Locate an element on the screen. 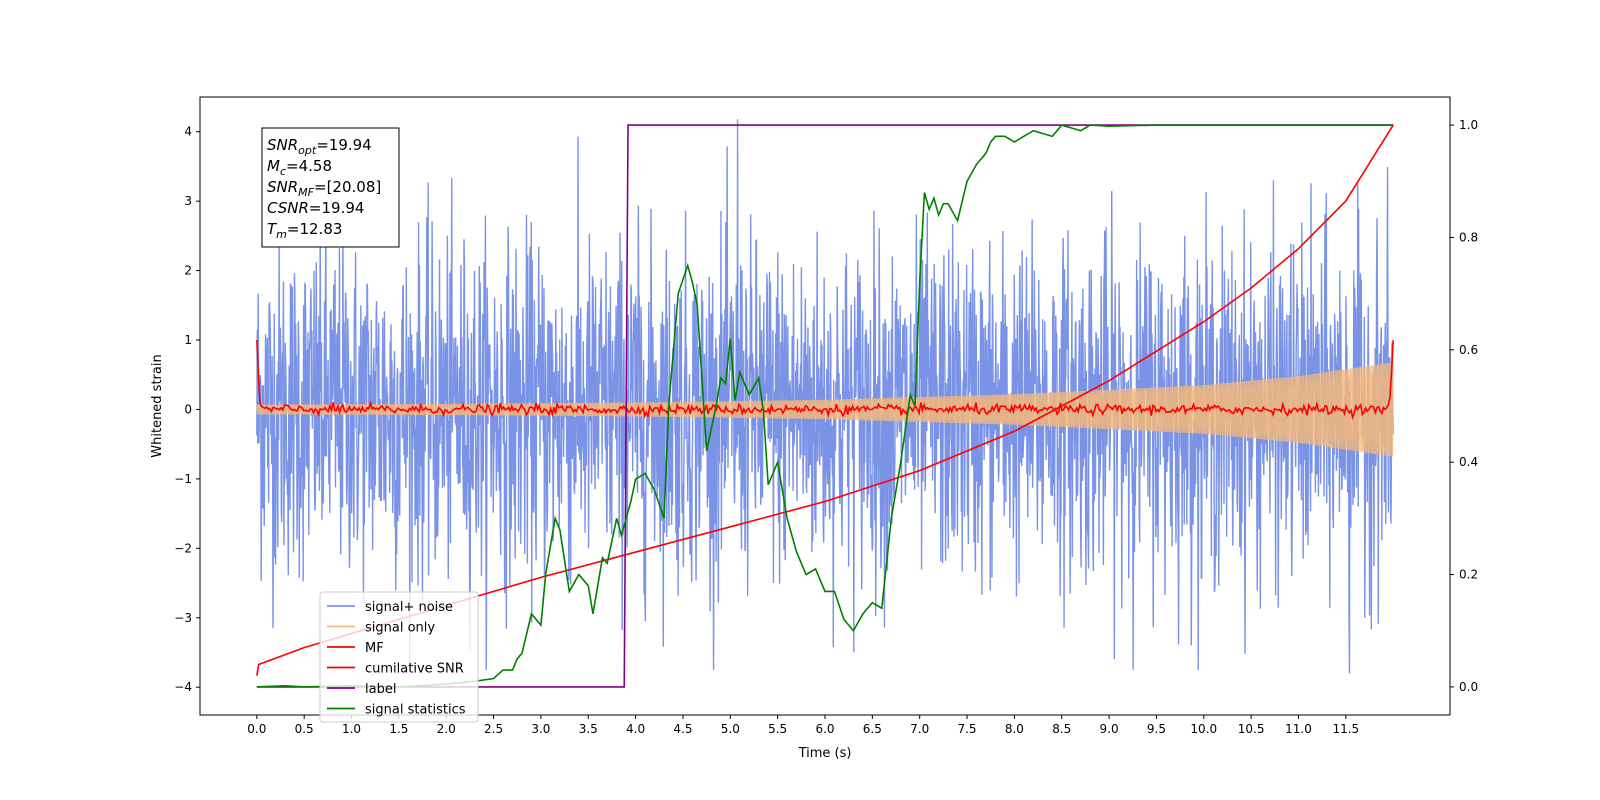  y-tick-label: −3 is located at coordinates (183, 618).